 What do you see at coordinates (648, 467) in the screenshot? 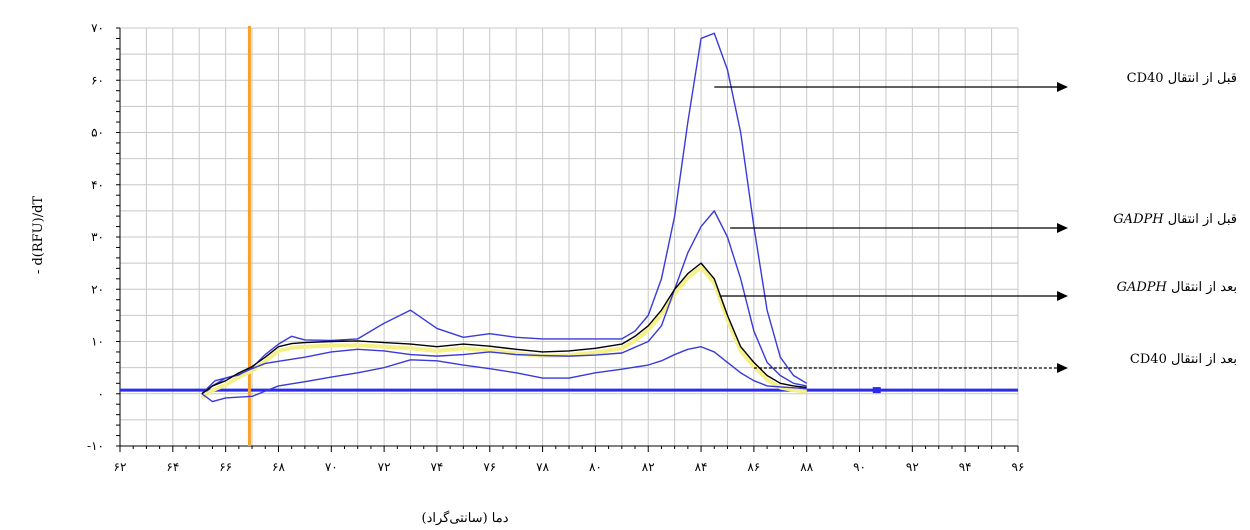
I see `x-tick-label: ۸۲` at bounding box center [648, 467].